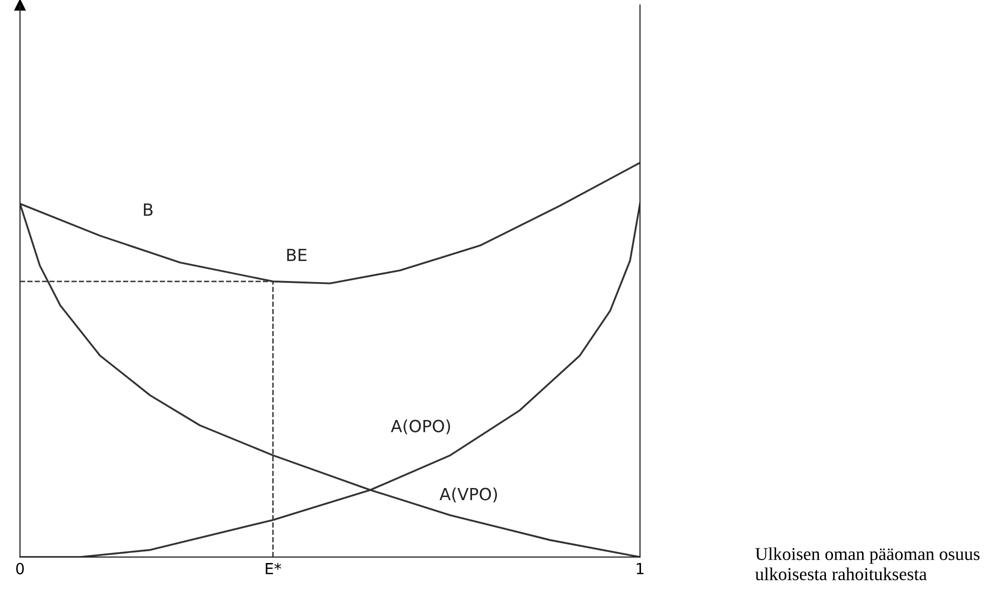  Describe the element at coordinates (20, 568) in the screenshot. I see `x-tick-label: 0` at that location.